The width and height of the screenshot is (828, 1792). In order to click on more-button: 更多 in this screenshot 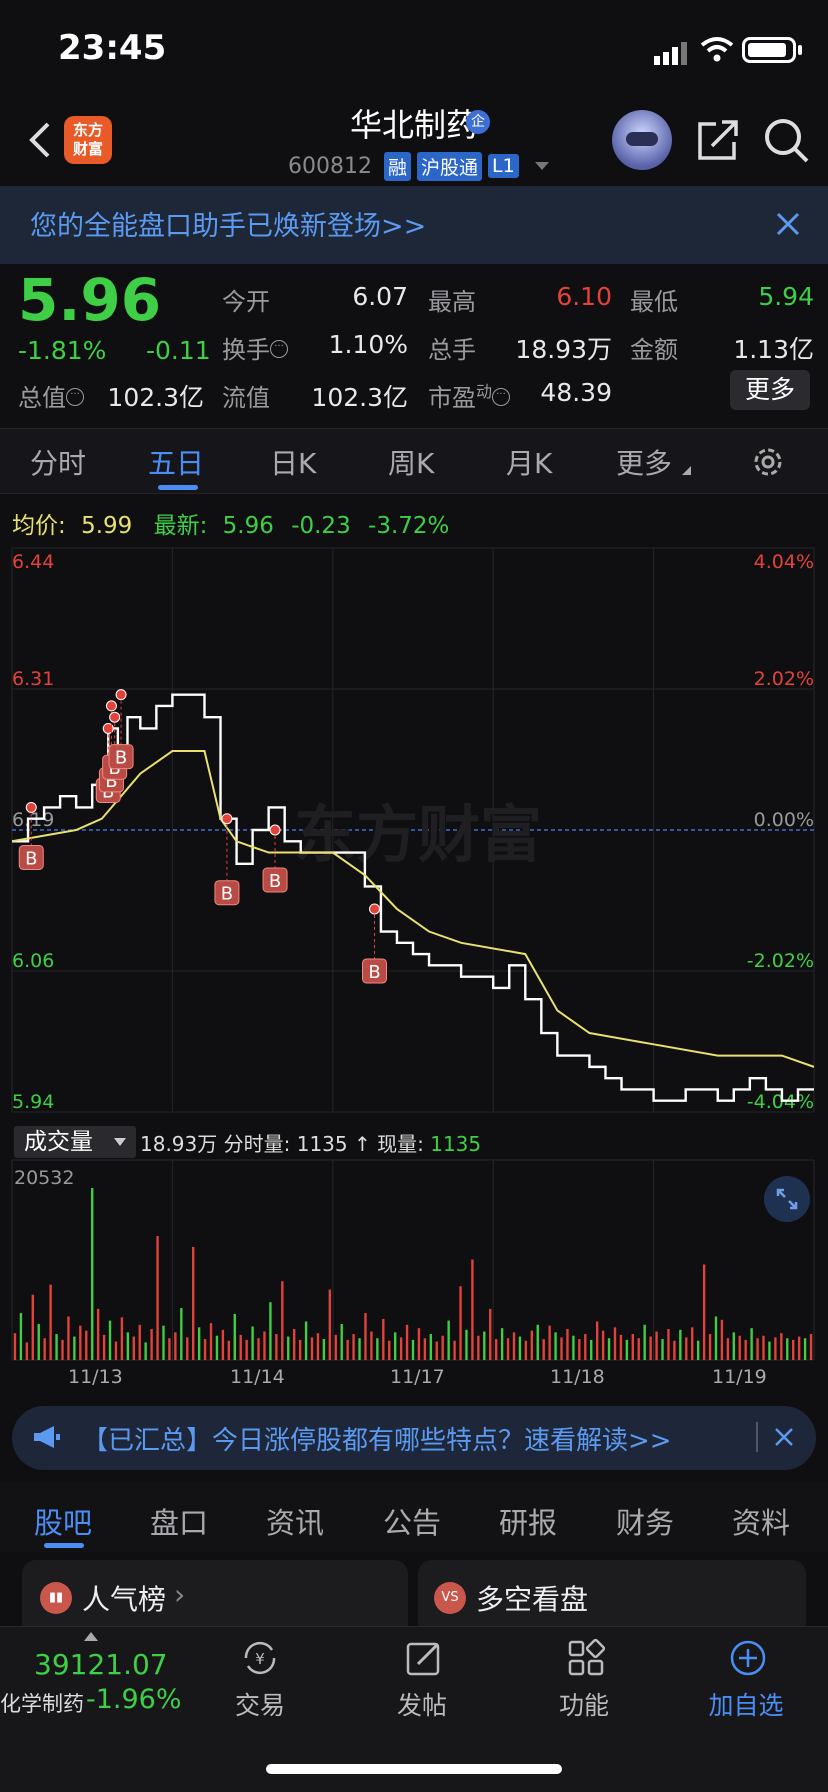, I will do `click(770, 390)`.